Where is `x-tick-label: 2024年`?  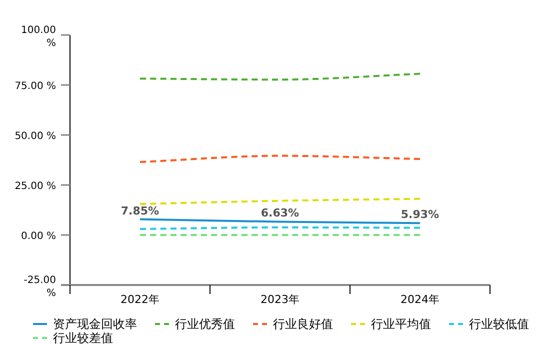
x-tick-label: 2024年 is located at coordinates (420, 299).